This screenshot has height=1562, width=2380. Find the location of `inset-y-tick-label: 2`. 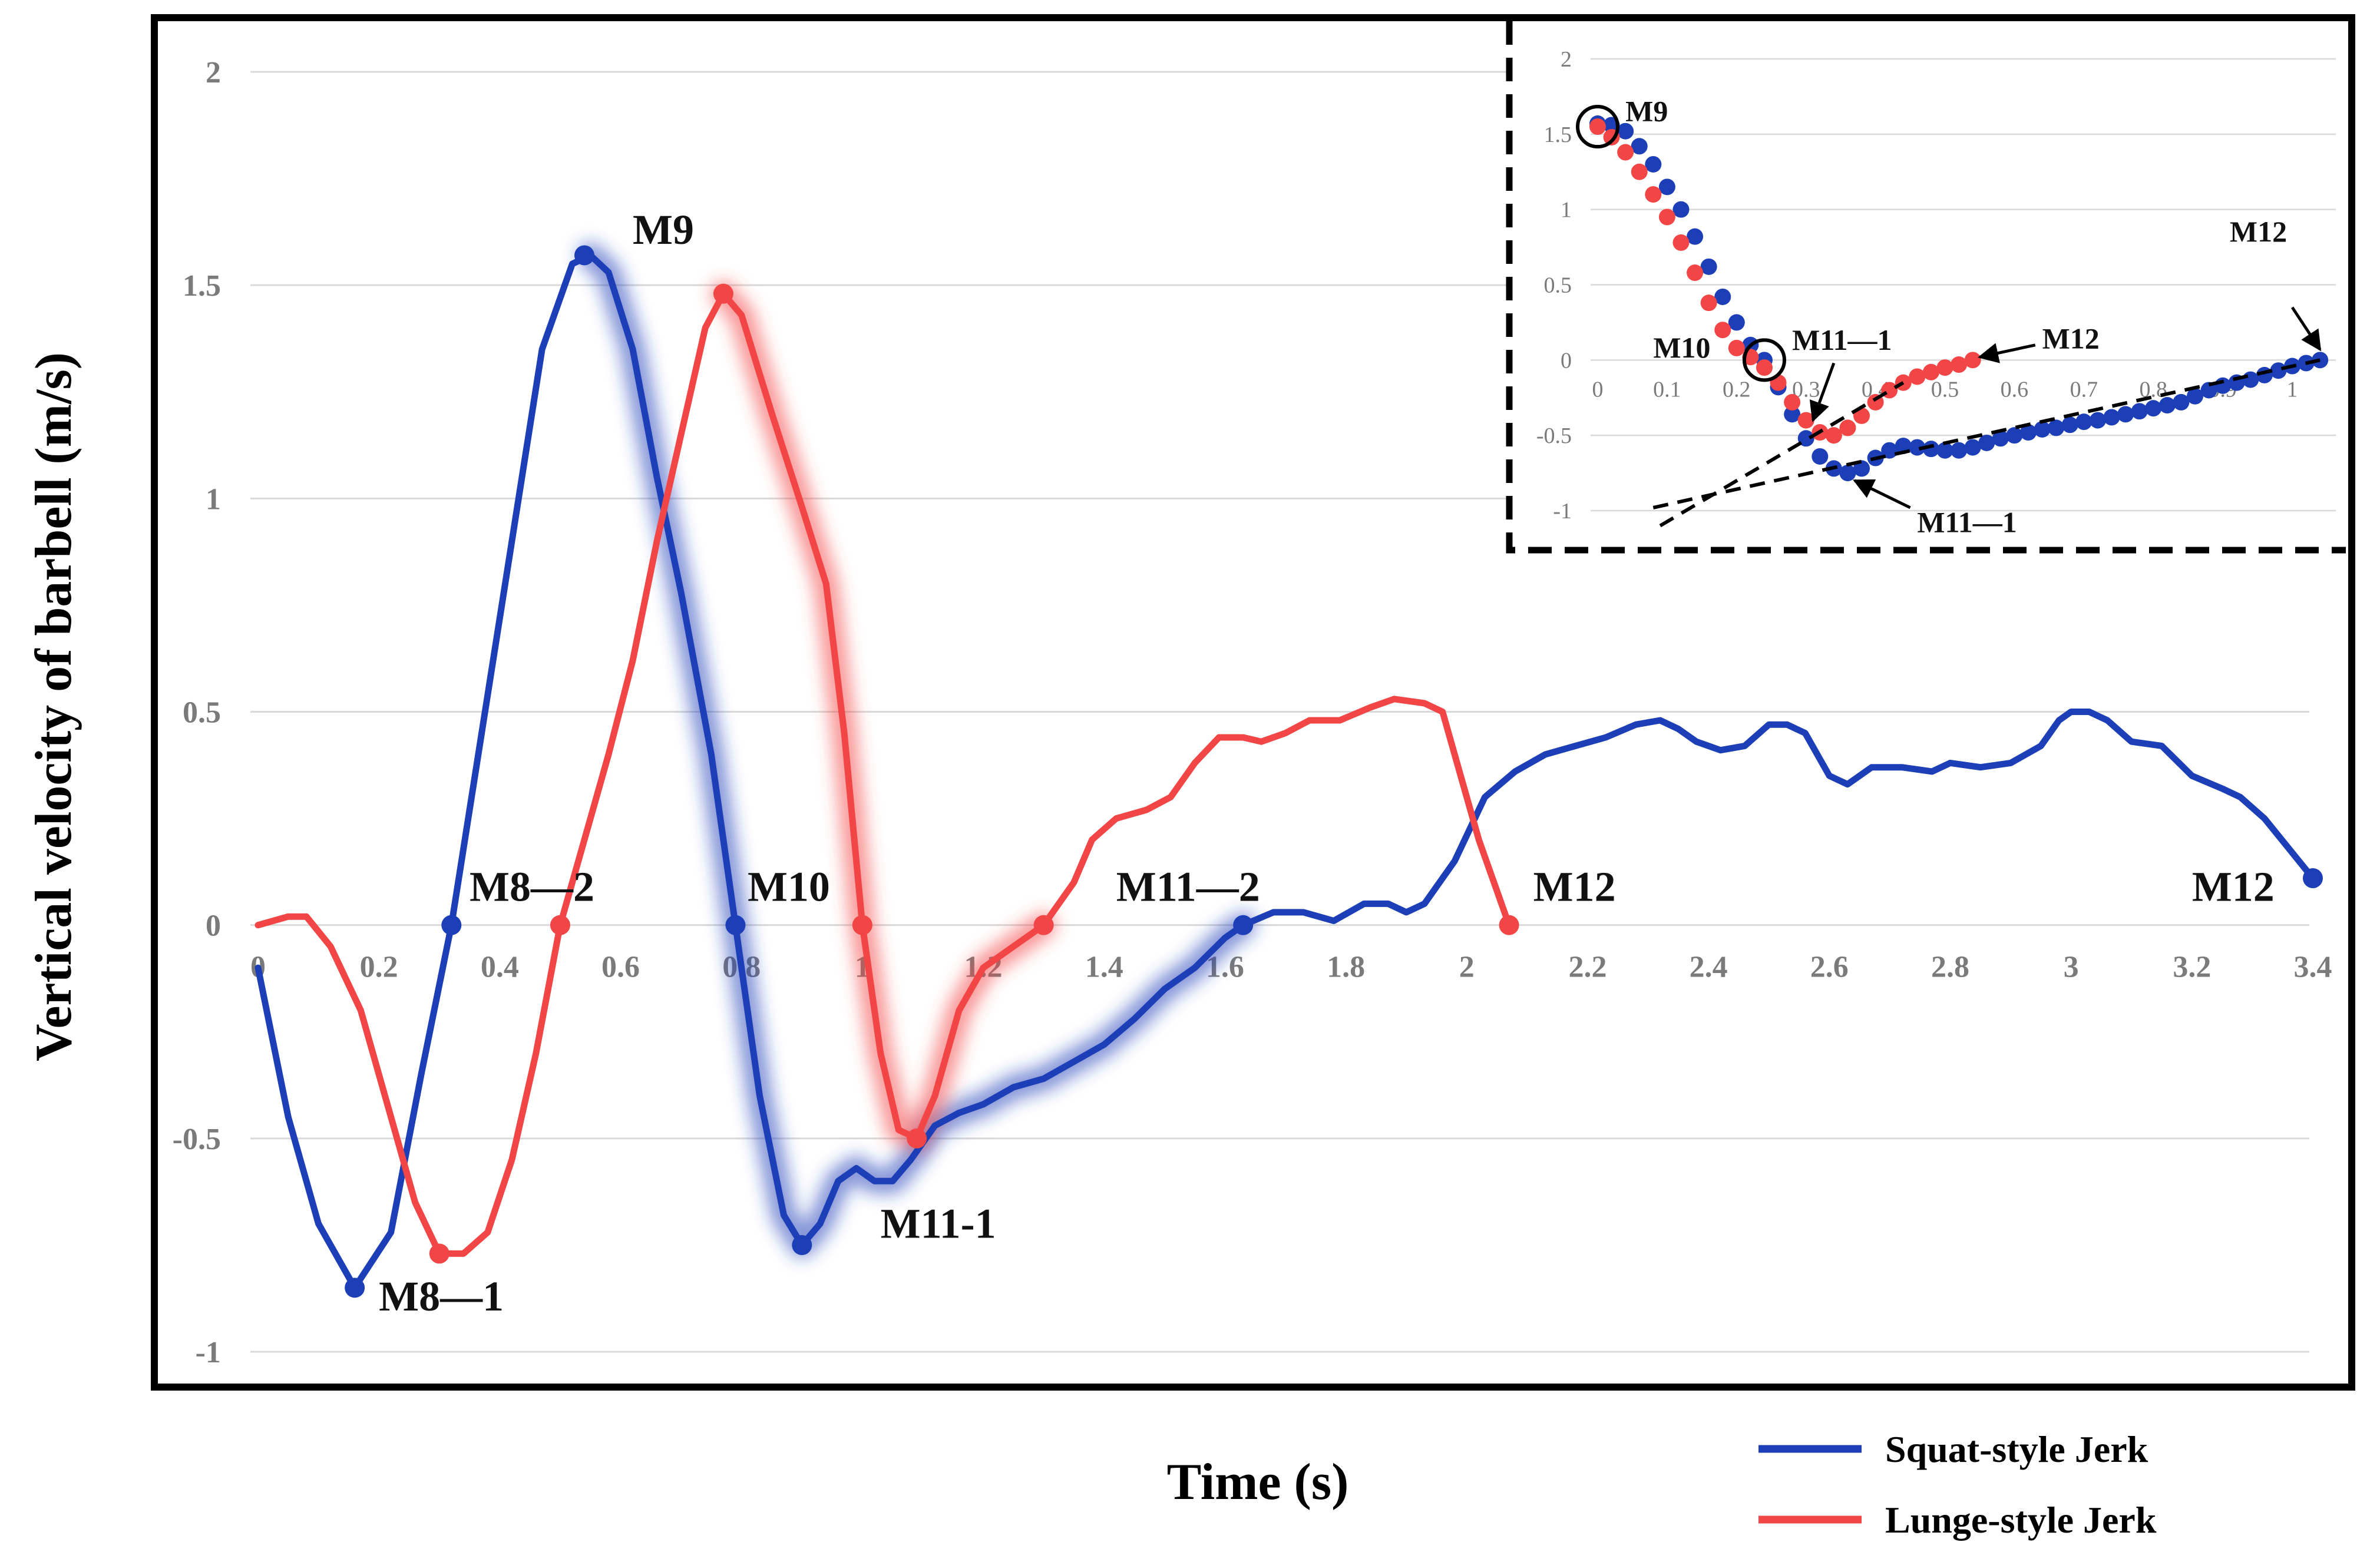

inset-y-tick-label: 2 is located at coordinates (1566, 59).